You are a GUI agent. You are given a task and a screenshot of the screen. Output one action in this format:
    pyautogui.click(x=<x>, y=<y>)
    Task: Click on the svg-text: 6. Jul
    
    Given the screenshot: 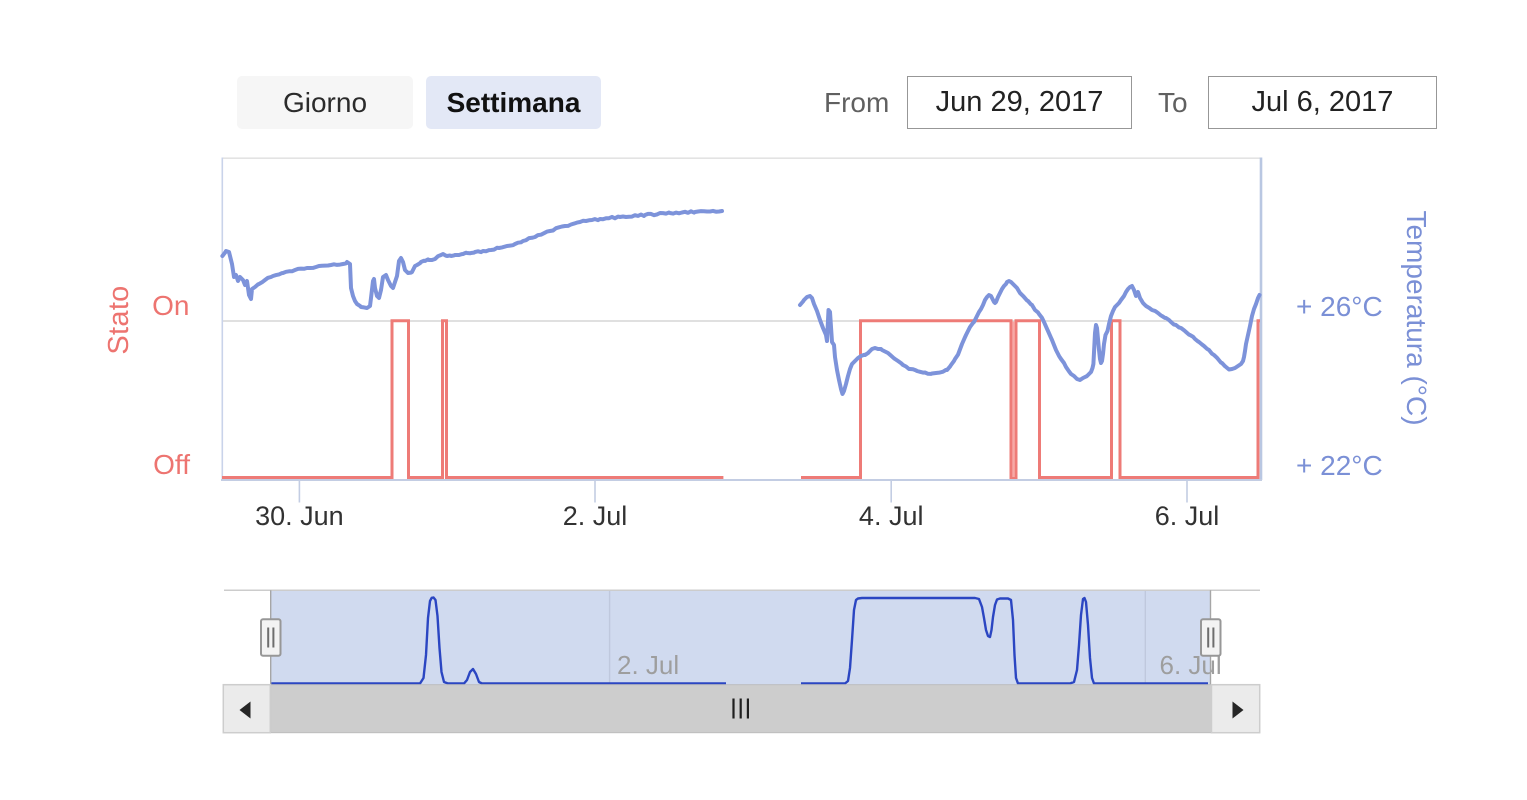 What is the action you would take?
    pyautogui.click(x=1187, y=516)
    